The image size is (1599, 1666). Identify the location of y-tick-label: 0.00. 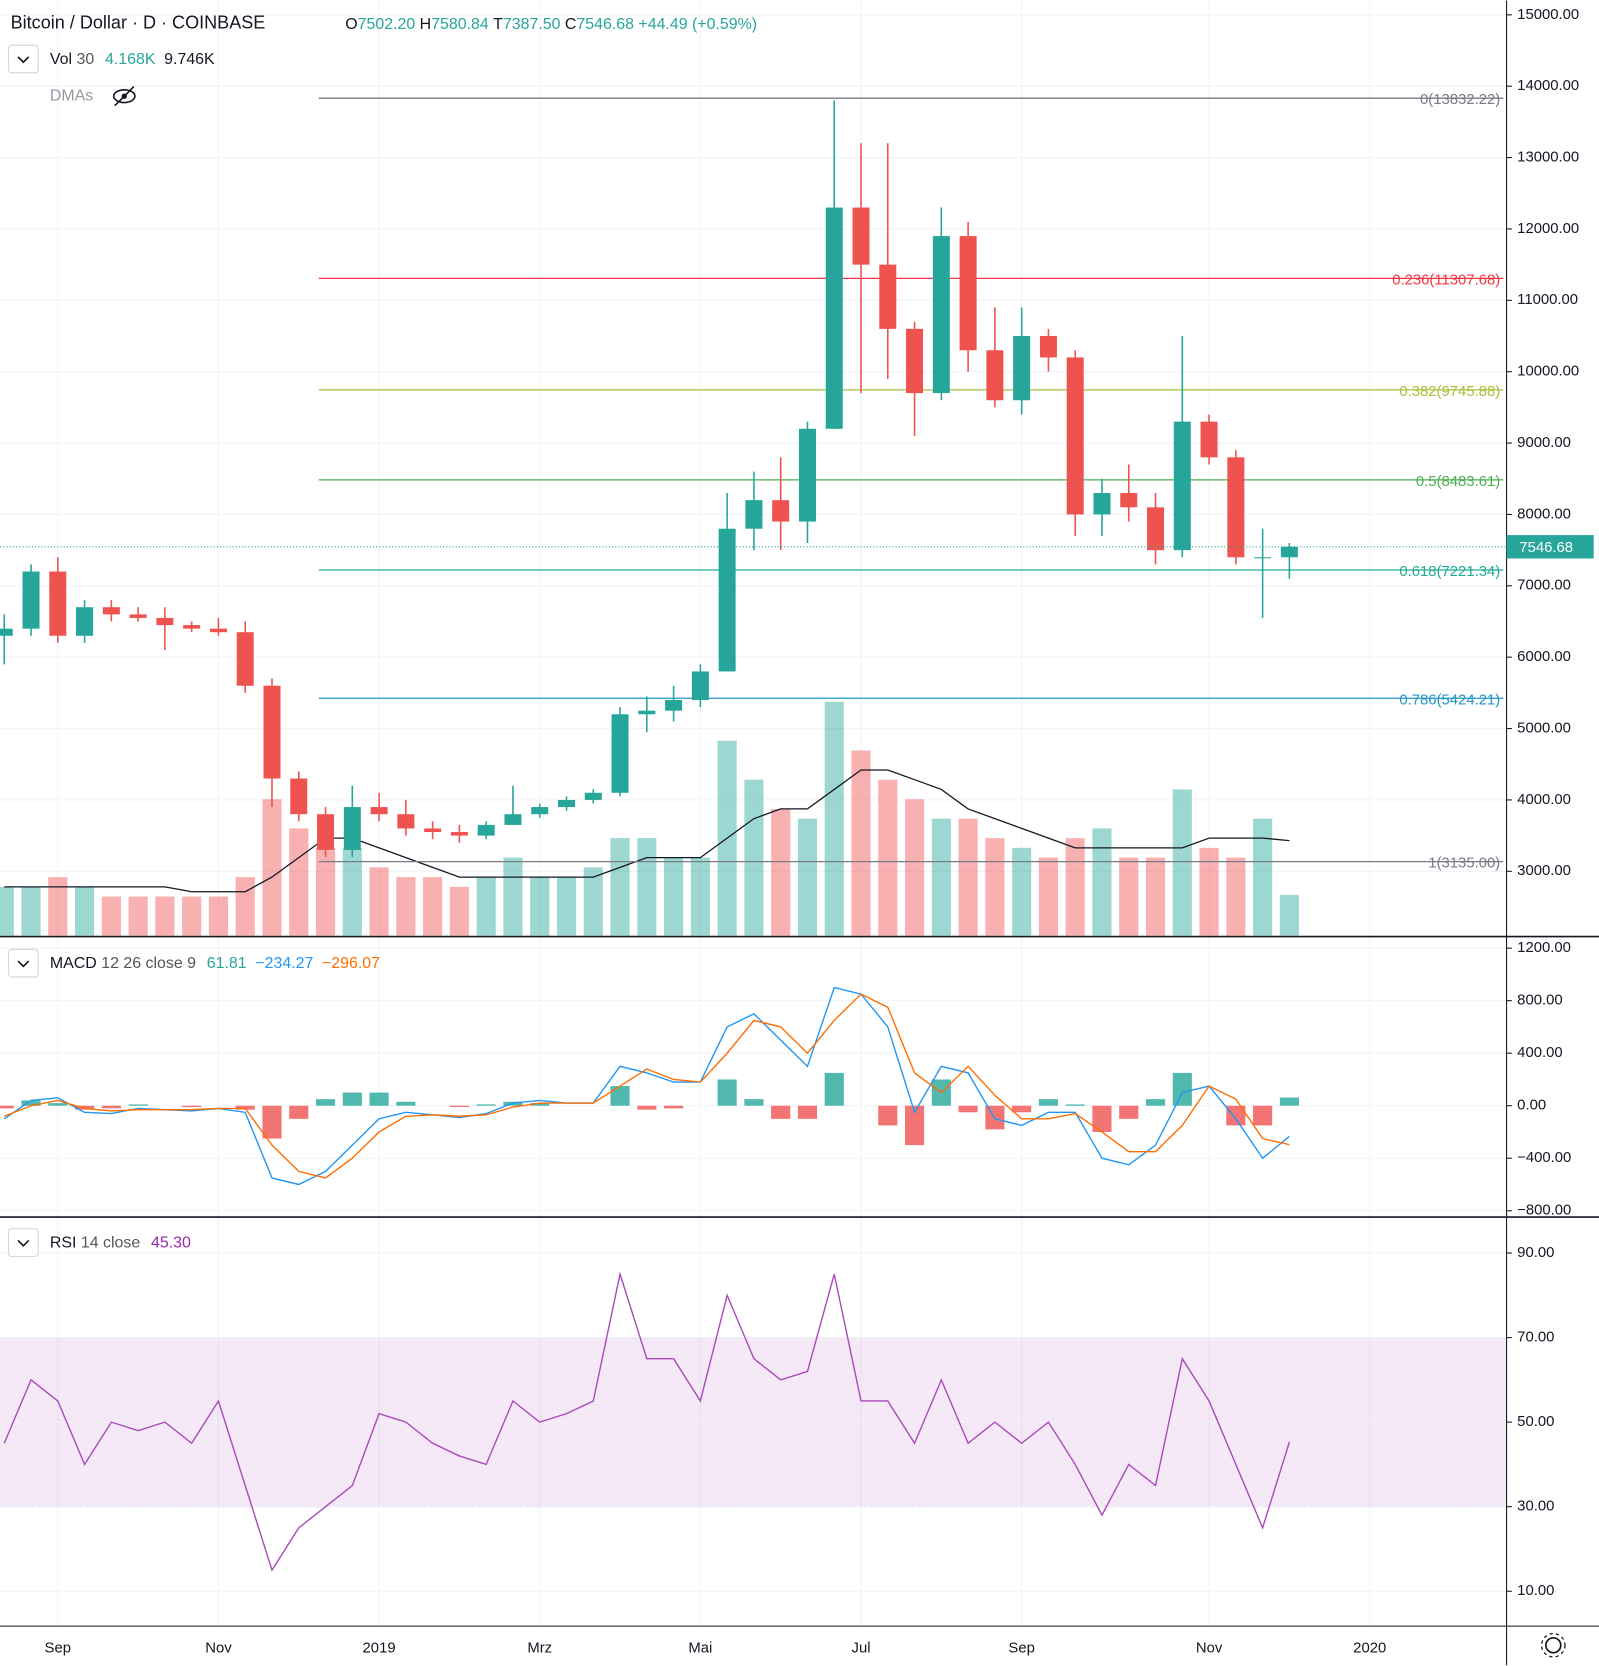
(1531, 1106).